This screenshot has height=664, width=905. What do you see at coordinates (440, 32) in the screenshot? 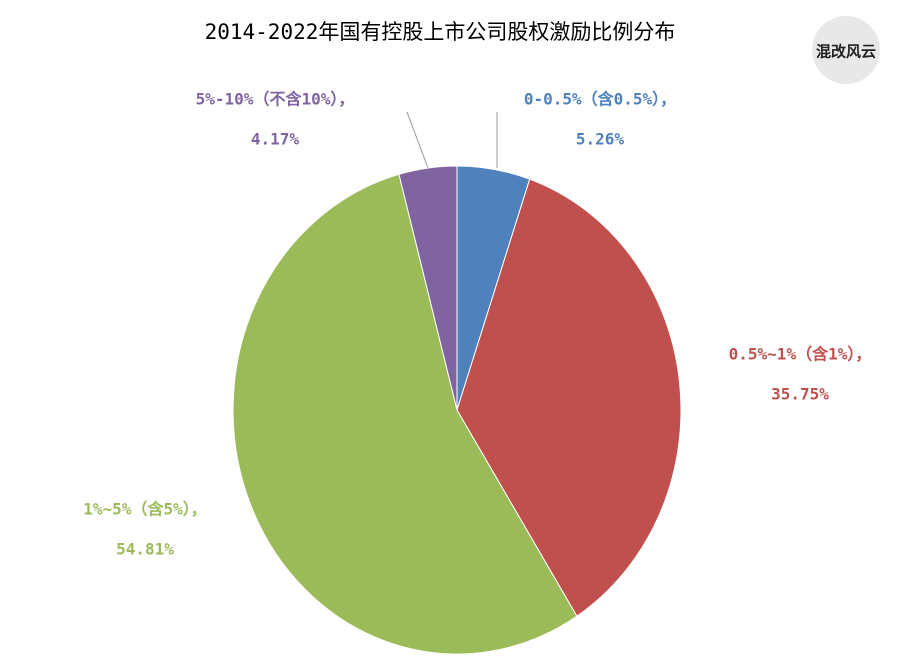
I see `chart-title: 2014-2022年国有控股上市公司股权激励比例分布` at bounding box center [440, 32].